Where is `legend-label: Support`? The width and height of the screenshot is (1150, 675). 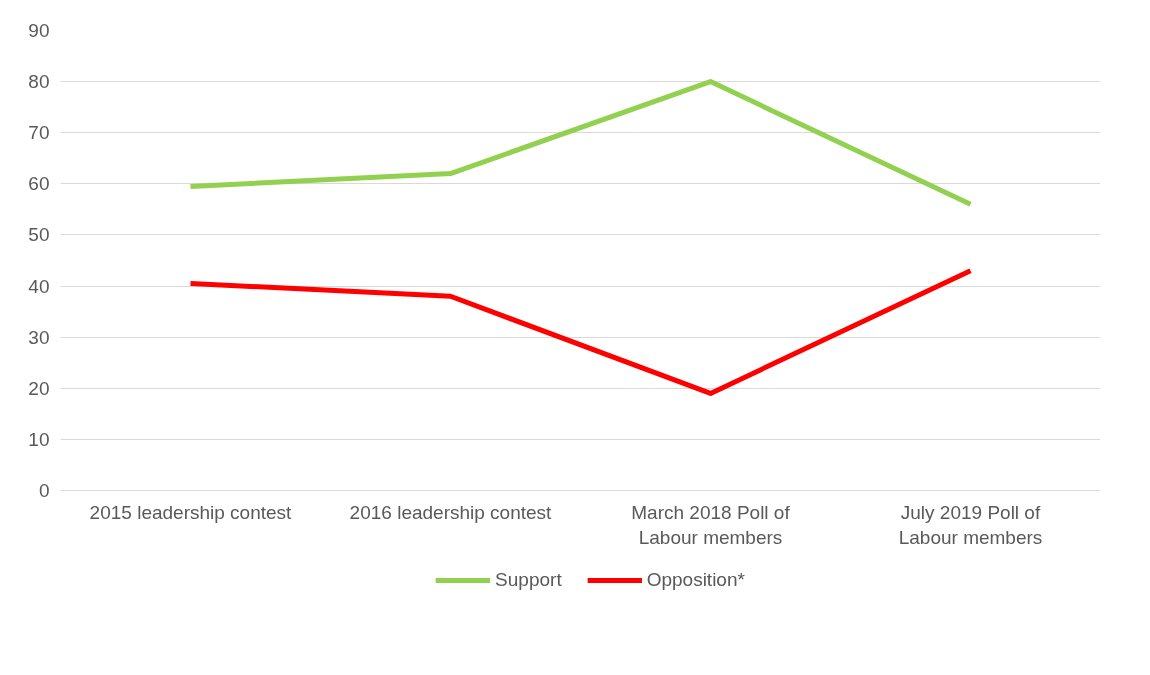 legend-label: Support is located at coordinates (528, 580).